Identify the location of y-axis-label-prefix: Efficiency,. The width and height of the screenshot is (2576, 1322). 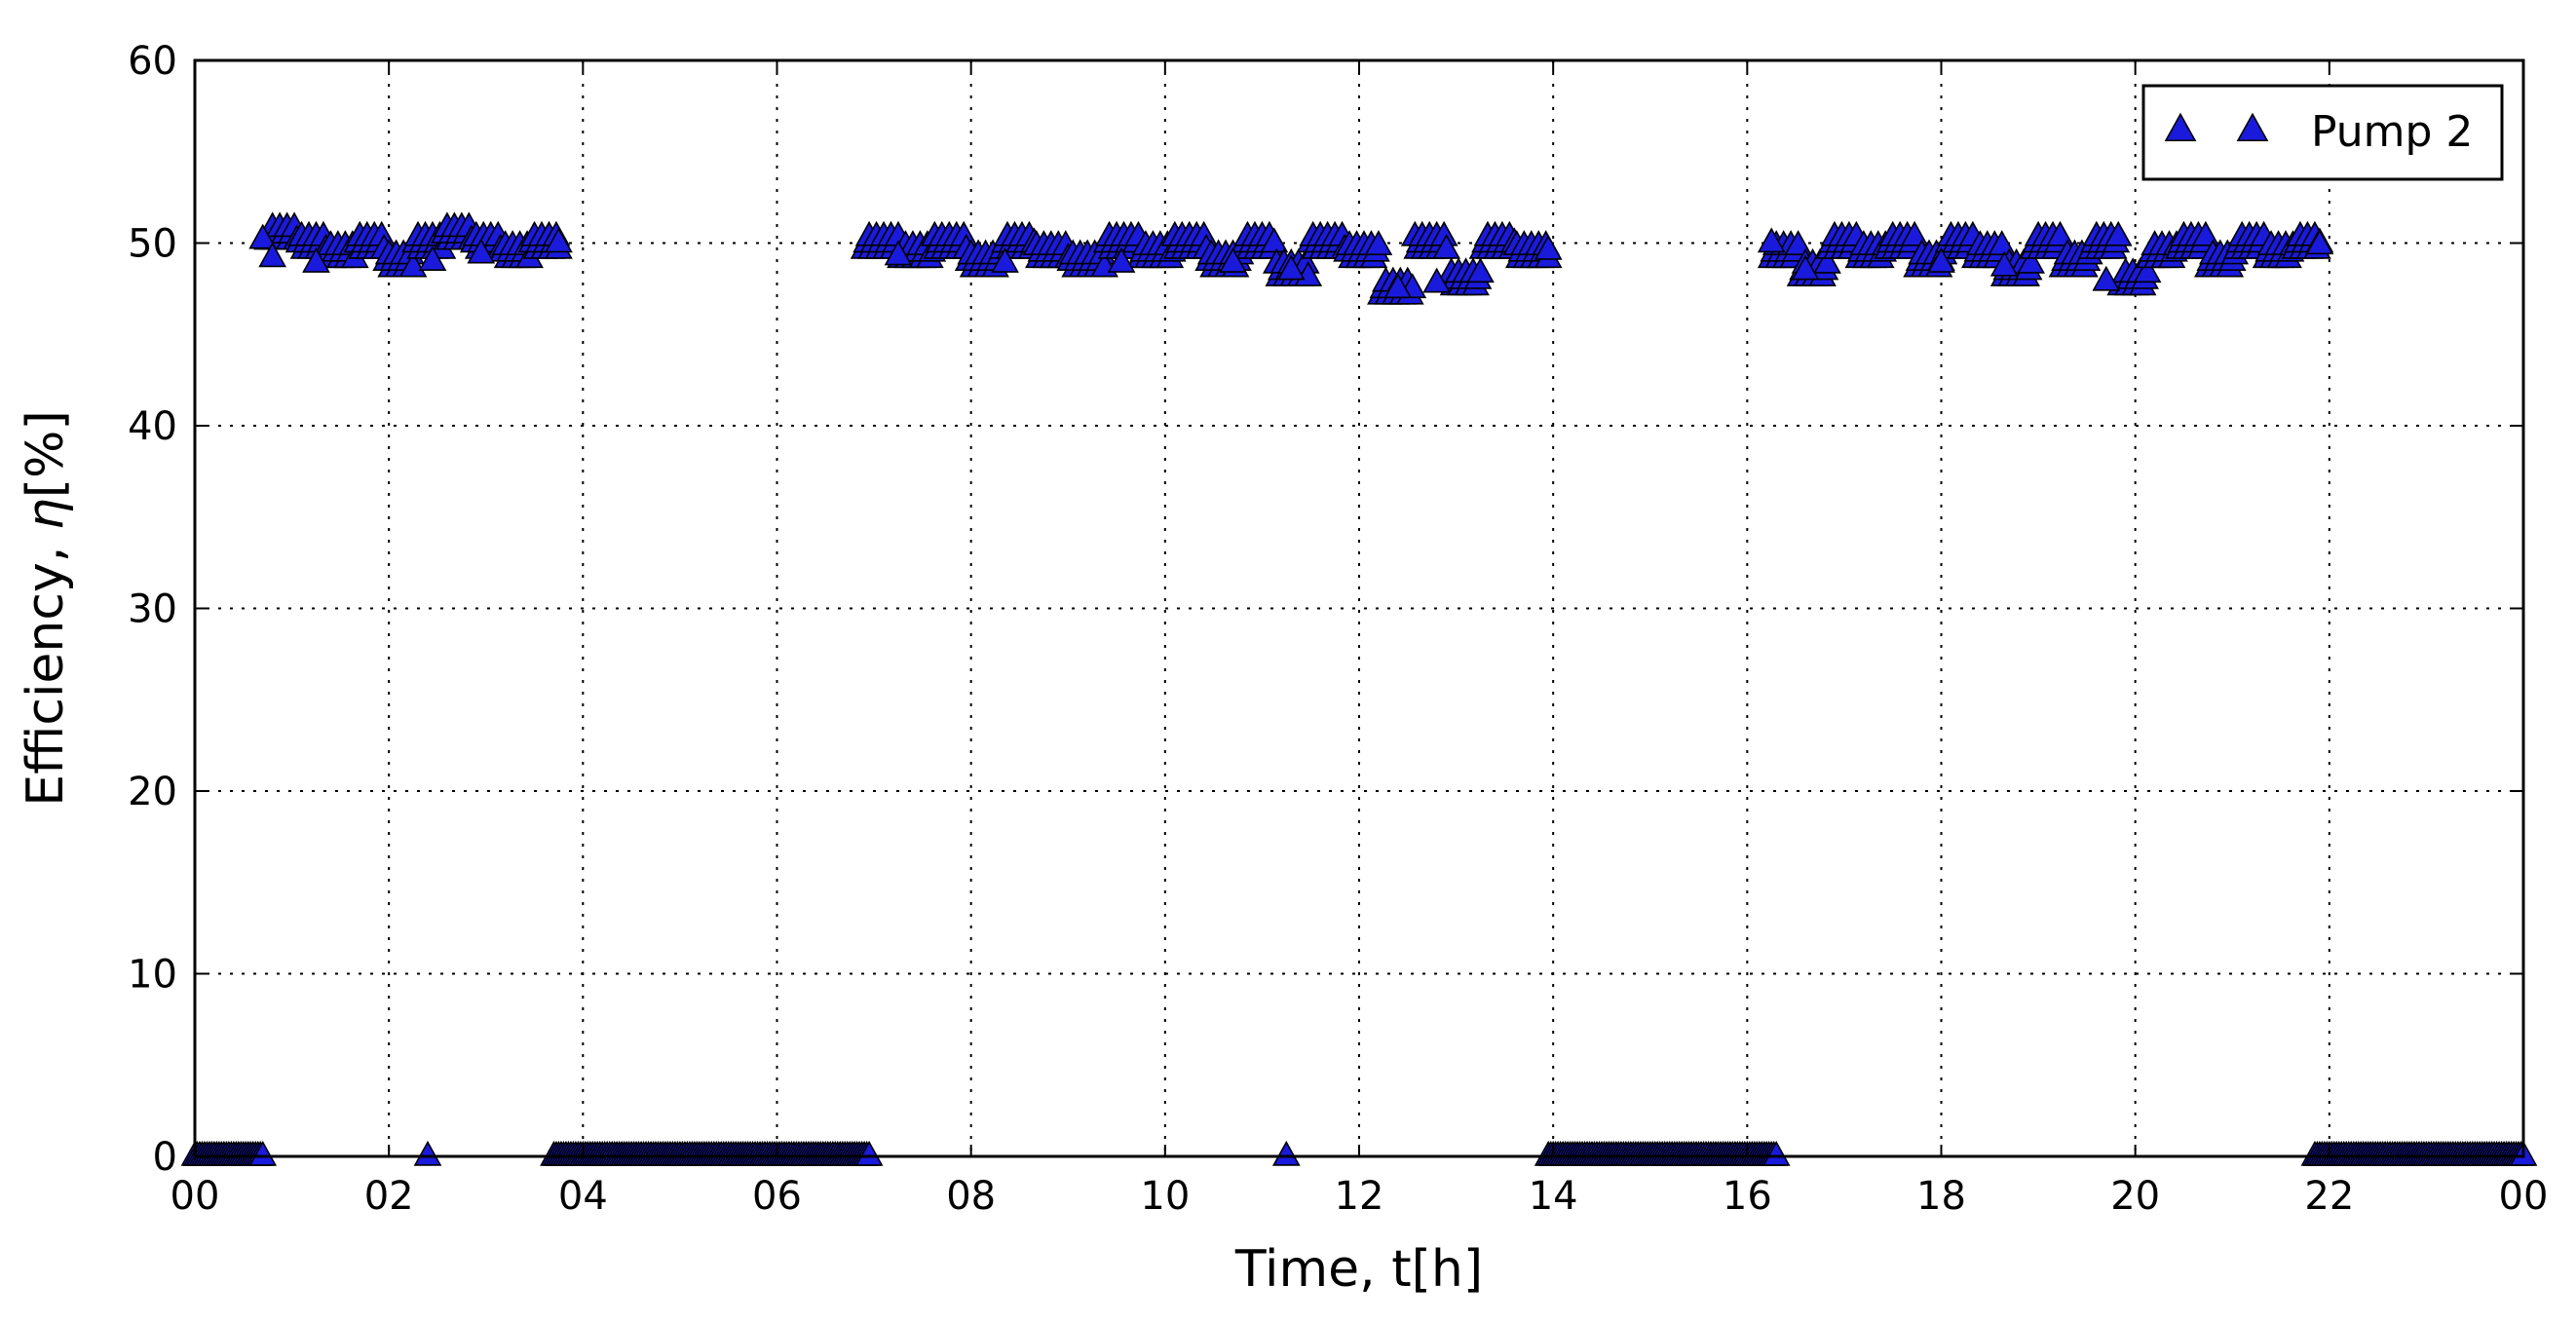
(46, 668).